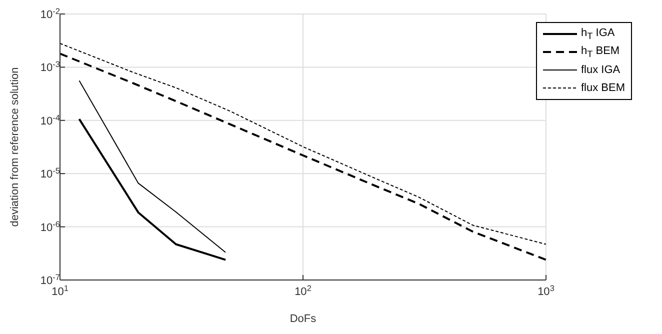  Describe the element at coordinates (50, 67) in the screenshot. I see `y-tick-label: 10$^{-3}$` at that location.